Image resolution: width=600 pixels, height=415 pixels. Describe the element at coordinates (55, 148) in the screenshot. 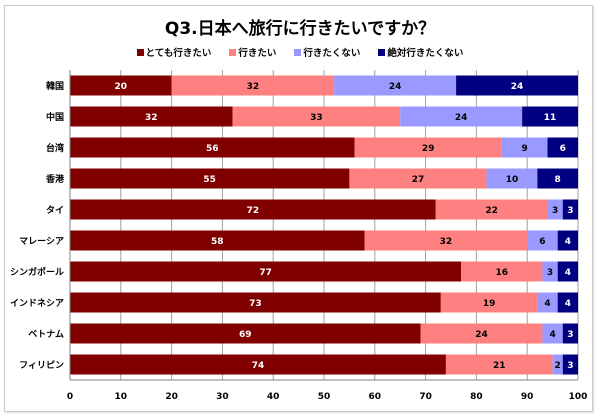

I see `category-label: 台湾` at that location.